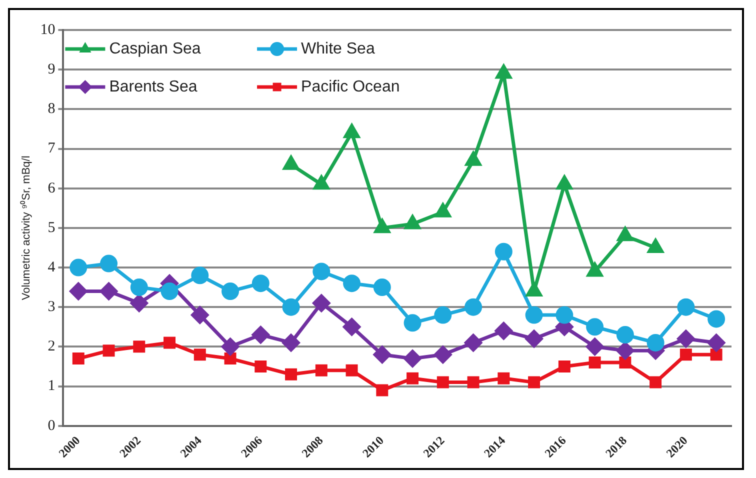 This screenshot has width=756, height=478. Describe the element at coordinates (52, 386) in the screenshot. I see `y-tick-label: 1` at that location.